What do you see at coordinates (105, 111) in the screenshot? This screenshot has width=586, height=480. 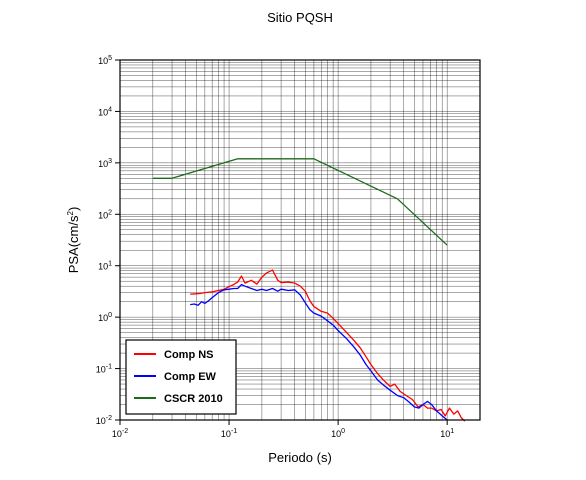 I see `y-tick-label: 10⁴` at bounding box center [105, 111].